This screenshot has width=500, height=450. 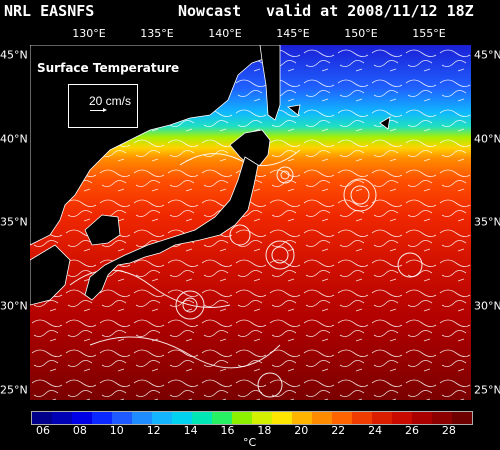 I want to click on colorbar-tick-label: 26, so click(x=412, y=430).